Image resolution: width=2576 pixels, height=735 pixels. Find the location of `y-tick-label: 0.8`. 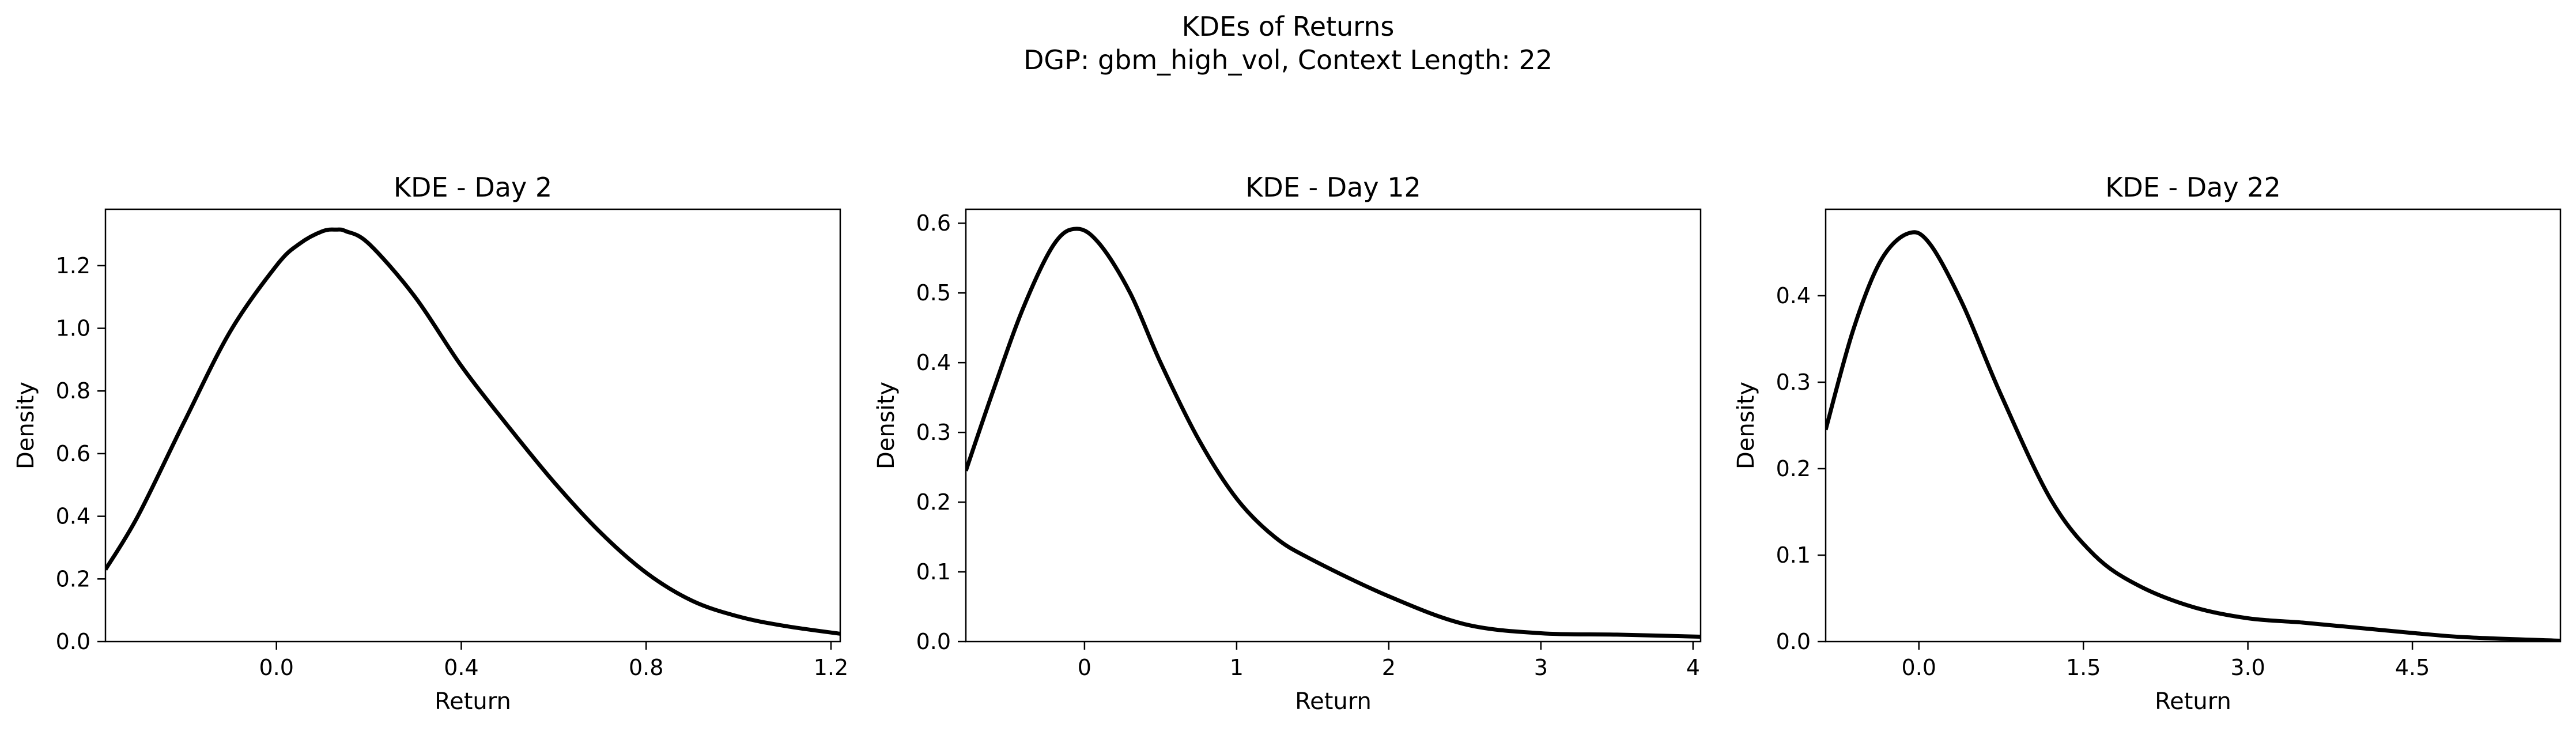

y-tick-label: 0.8 is located at coordinates (73, 391).